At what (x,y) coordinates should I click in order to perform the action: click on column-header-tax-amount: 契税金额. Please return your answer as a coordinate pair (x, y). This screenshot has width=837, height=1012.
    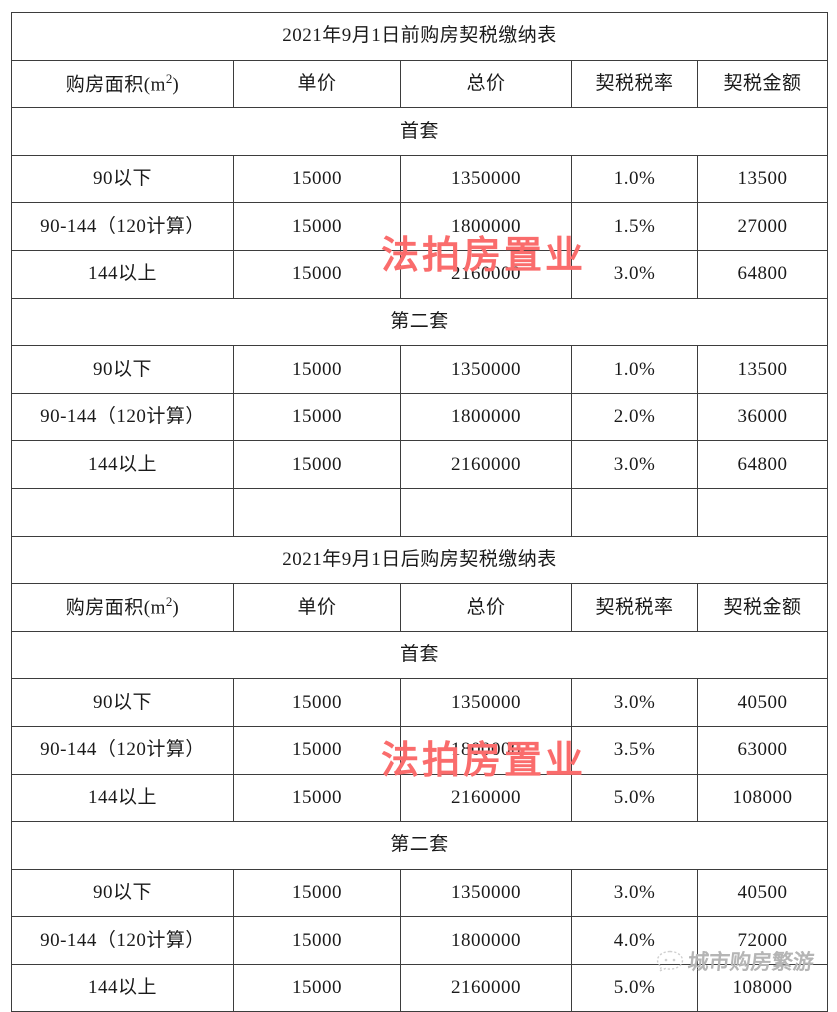
    Looking at the image, I should click on (762, 607).